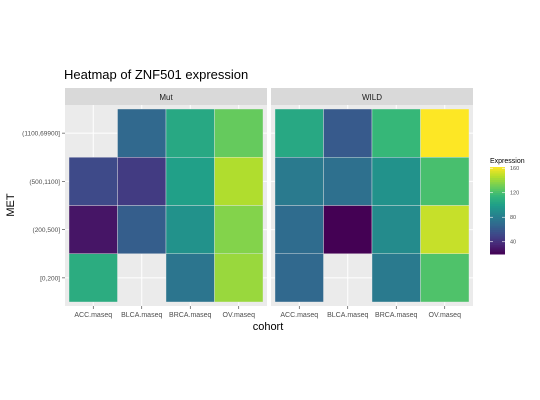 The image size is (540, 400). I want to click on legend-tick-label: 40, so click(513, 243).